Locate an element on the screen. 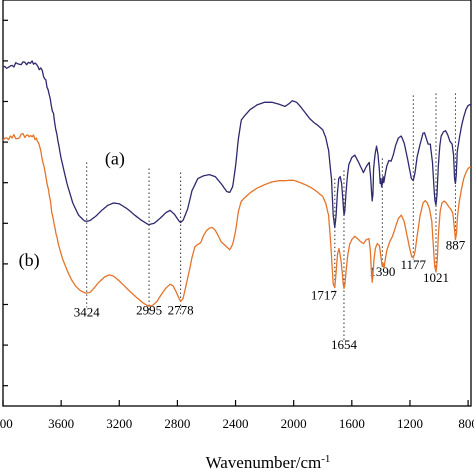  x-axis-title-superscript: -1 is located at coordinates (325, 459).